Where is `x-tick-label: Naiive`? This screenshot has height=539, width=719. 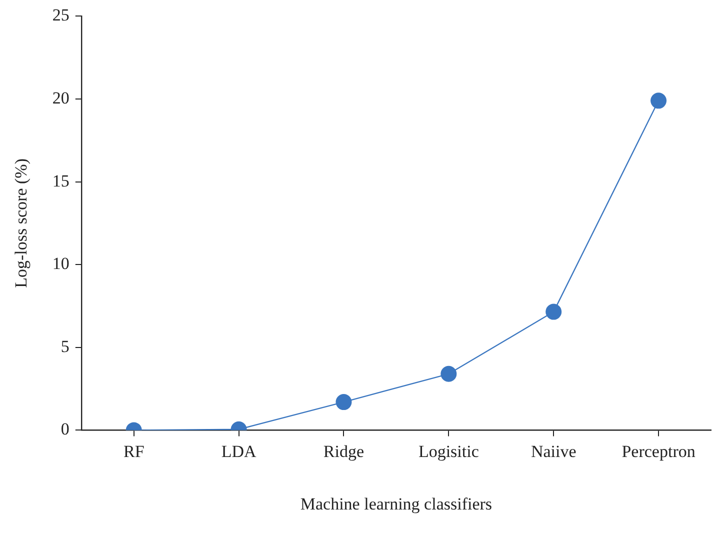 x-tick-label: Naiive is located at coordinates (553, 451).